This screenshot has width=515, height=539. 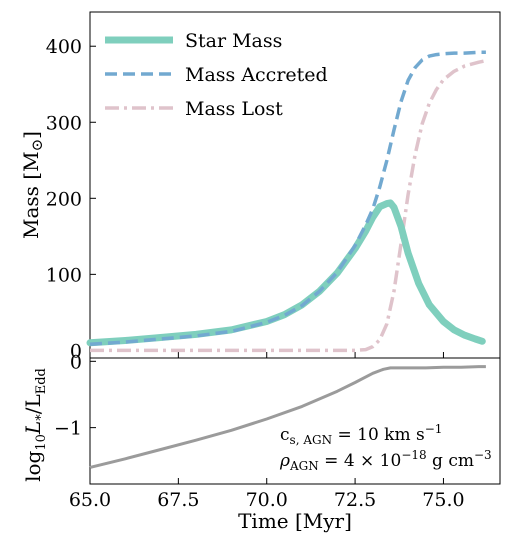 I want to click on legend-label-mass-accreted: Mass Accreted, so click(x=256, y=75).